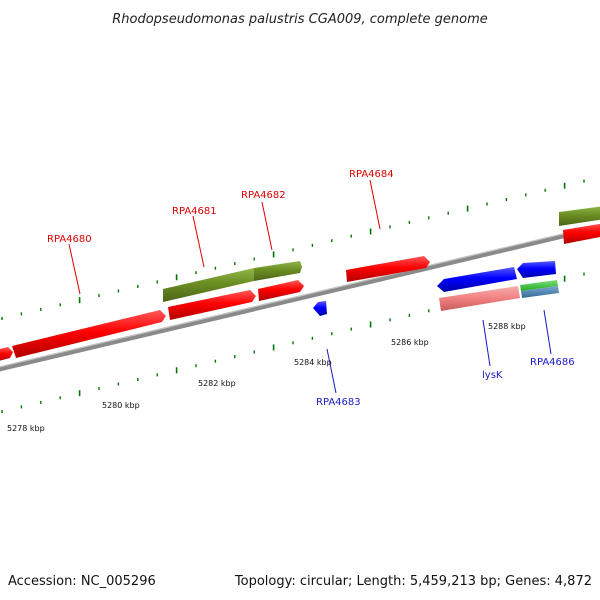  Describe the element at coordinates (540, 292) in the screenshot. I see `steelblue-feature-rpa4686` at that location.